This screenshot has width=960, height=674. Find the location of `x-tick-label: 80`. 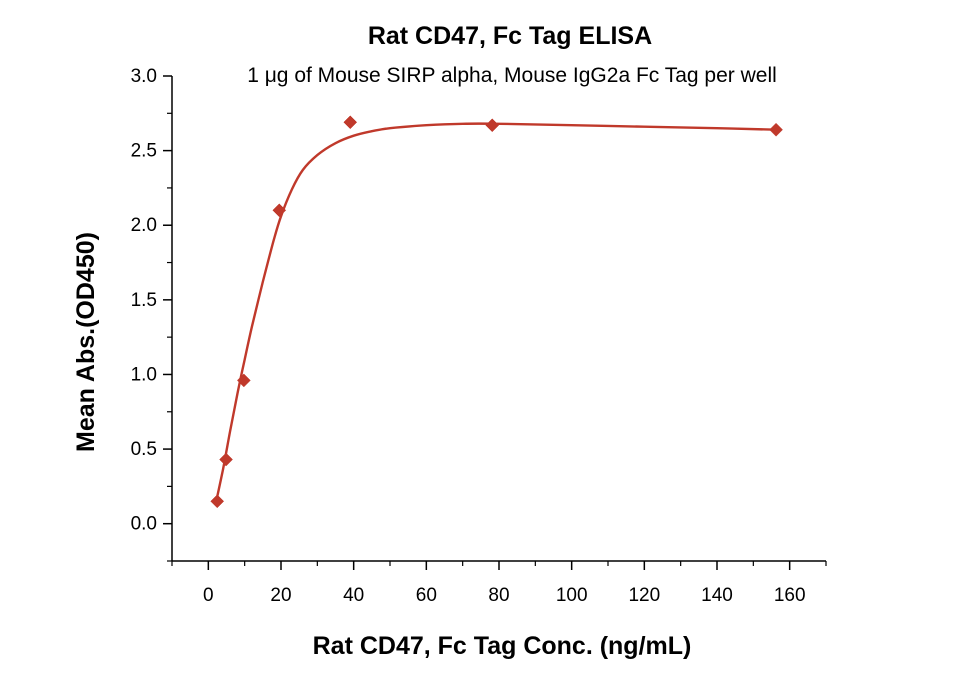

x-tick-label: 80 is located at coordinates (498, 595).